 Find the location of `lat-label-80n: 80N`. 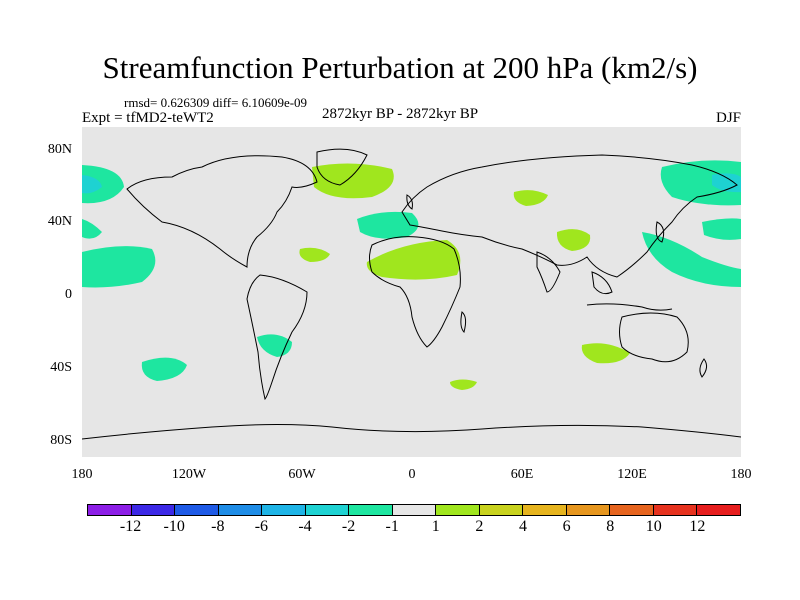

lat-label-80n: 80N is located at coordinates (59, 149).